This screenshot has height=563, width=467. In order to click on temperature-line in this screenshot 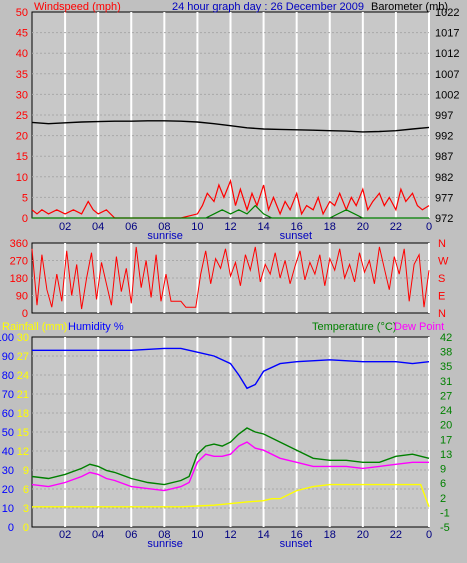, I will do `click(230, 456)`.